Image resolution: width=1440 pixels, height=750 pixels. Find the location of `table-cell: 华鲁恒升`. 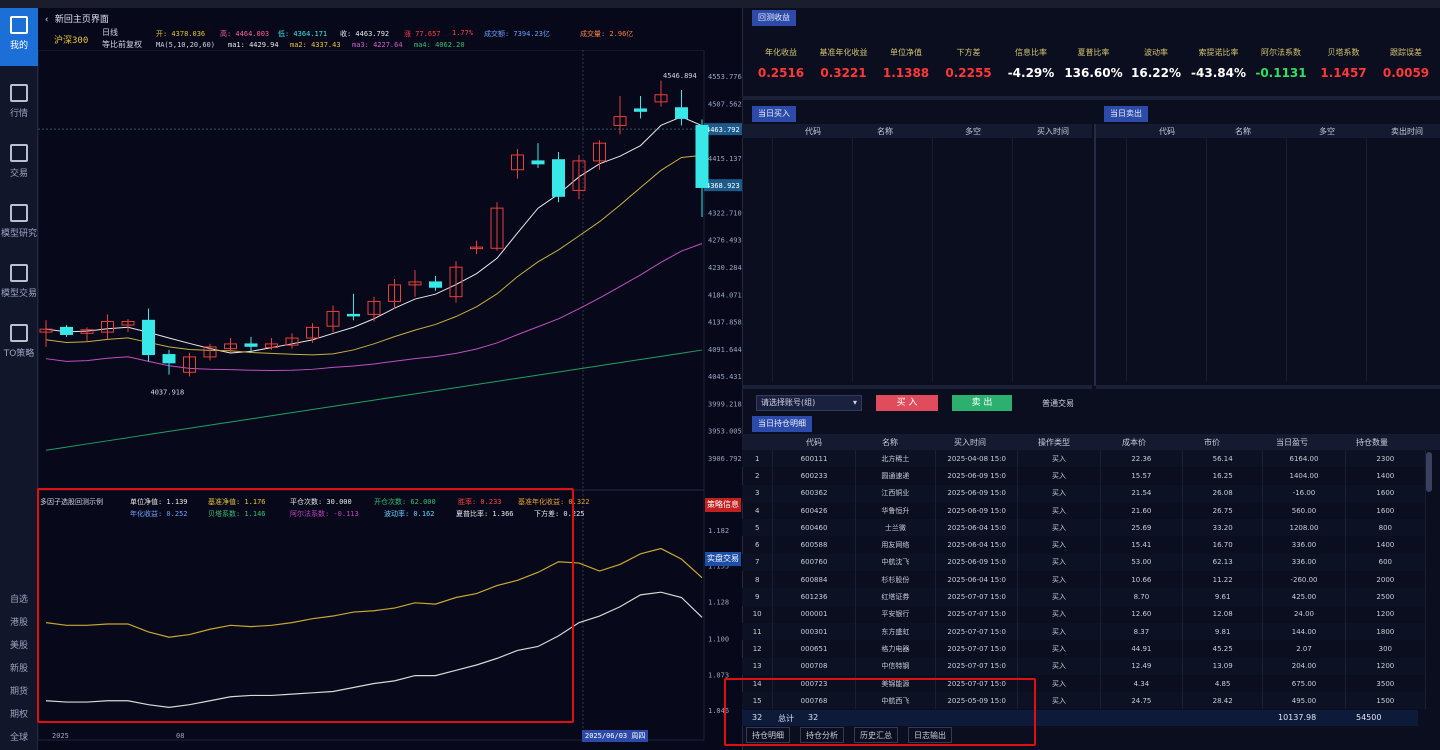

table-cell: 华鲁恒升 is located at coordinates (896, 510).